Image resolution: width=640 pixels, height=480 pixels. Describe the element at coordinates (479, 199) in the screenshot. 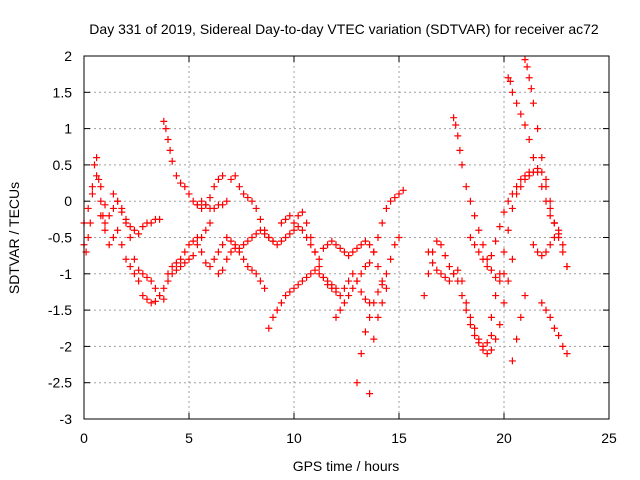

I see `series-track-q` at that location.